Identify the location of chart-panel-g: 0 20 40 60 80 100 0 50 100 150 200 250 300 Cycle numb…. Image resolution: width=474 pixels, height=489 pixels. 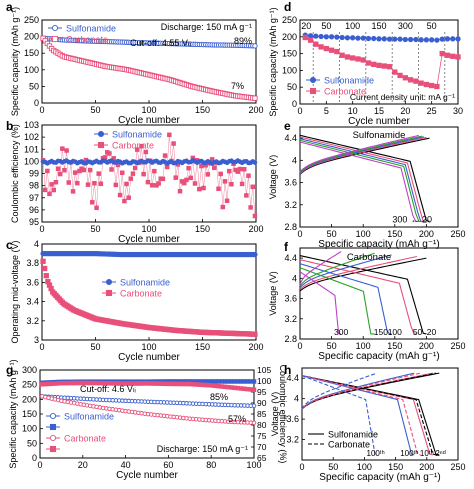
(148, 420).